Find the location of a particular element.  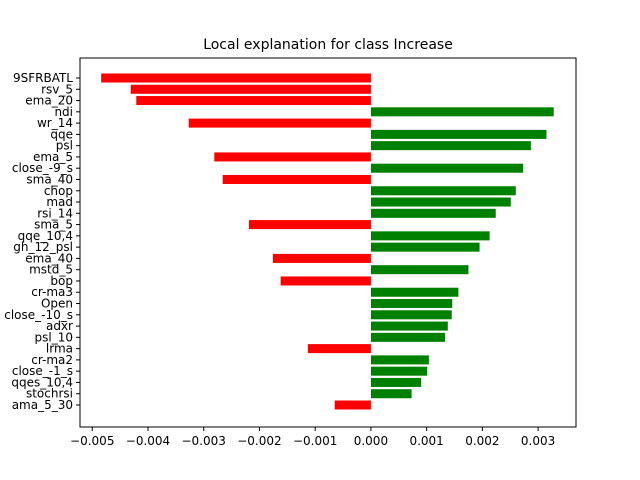

x-tick-label-8: 0.003 is located at coordinates (538, 441).